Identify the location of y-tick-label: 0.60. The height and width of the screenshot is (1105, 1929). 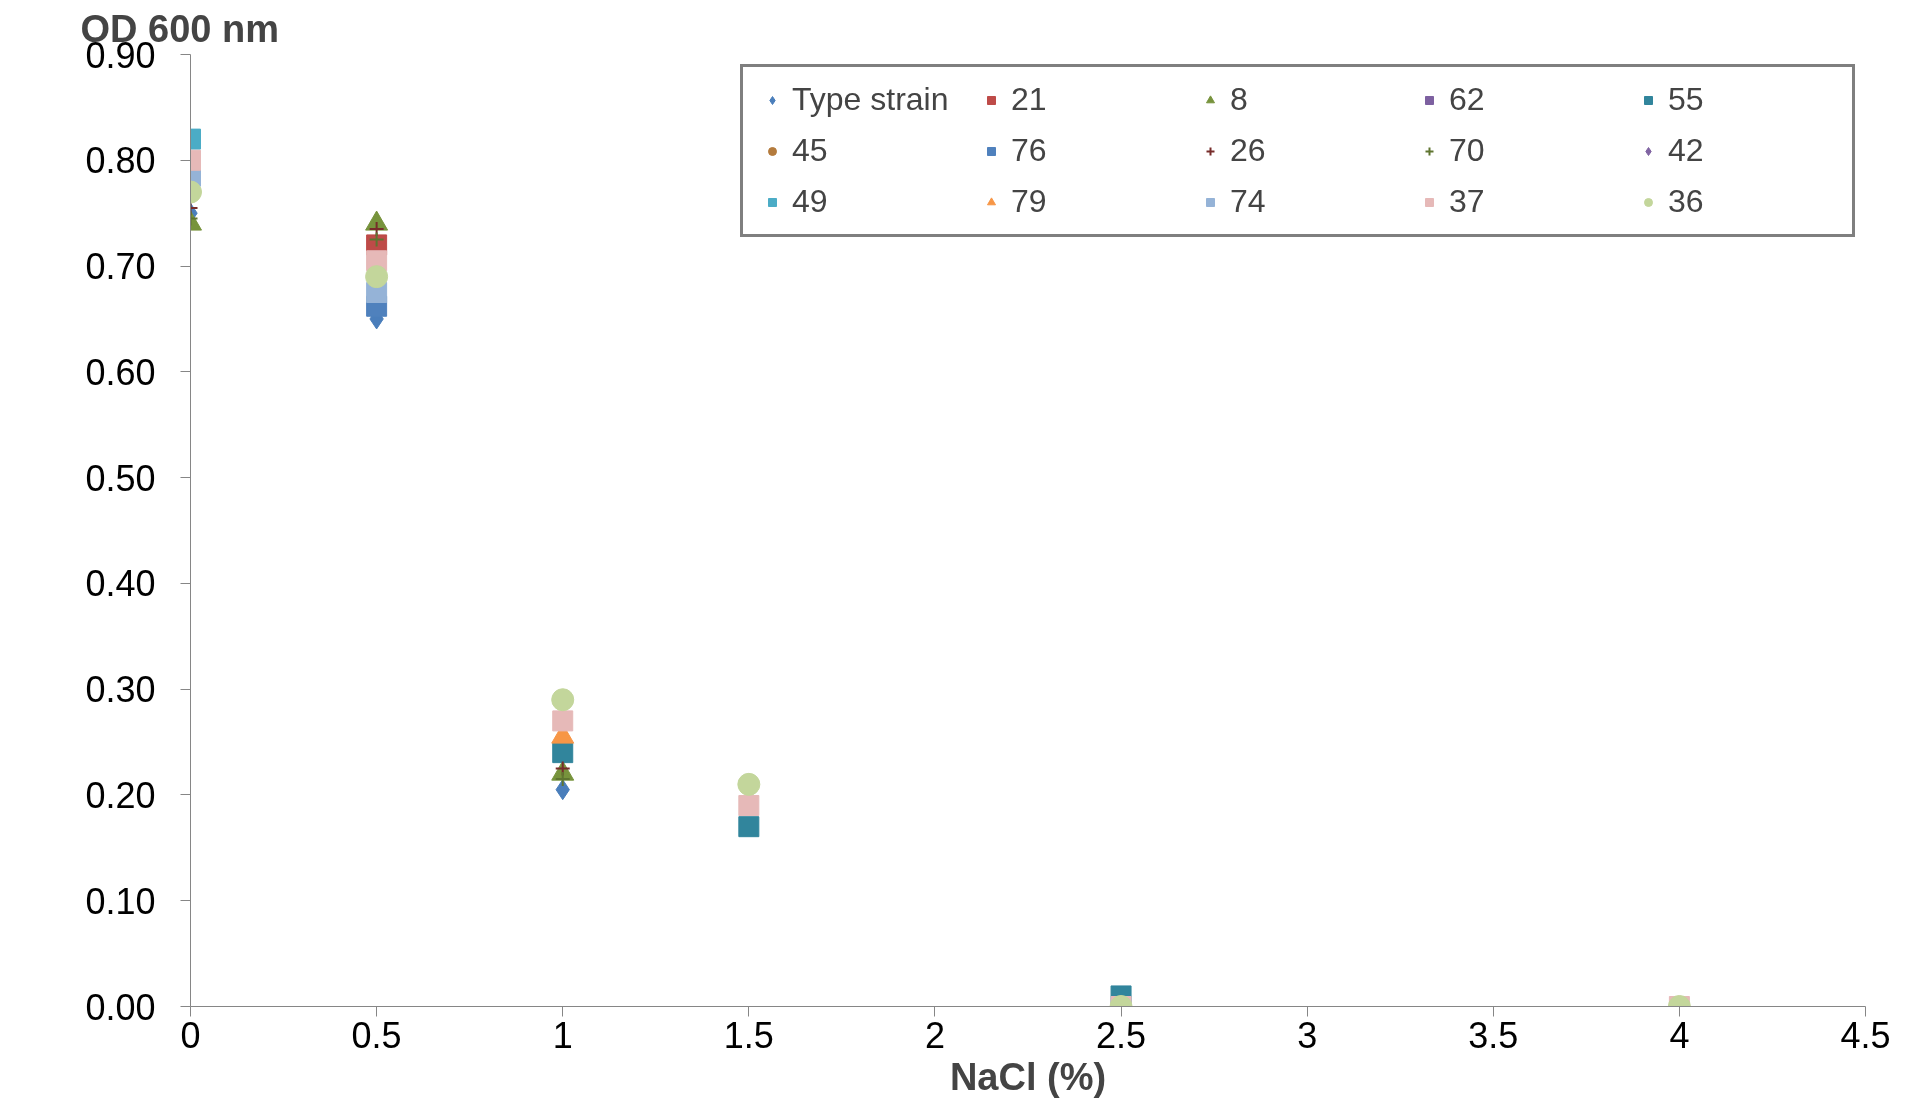
(120, 372).